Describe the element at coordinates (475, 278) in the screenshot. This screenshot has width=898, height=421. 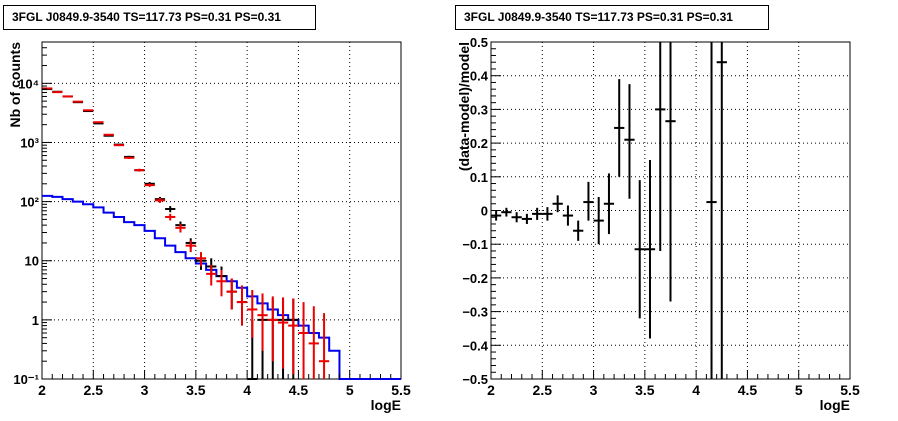
I see `y-tick-label: −0.2` at that location.